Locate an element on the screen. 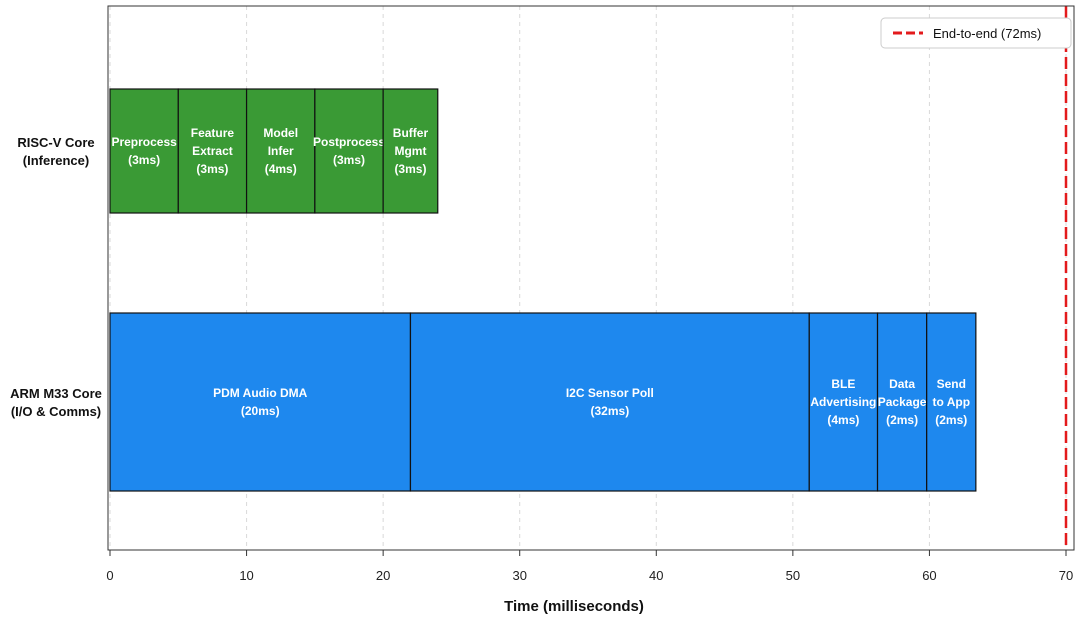 The height and width of the screenshot is (619, 1079). x-tick-label: 0 is located at coordinates (109, 575).